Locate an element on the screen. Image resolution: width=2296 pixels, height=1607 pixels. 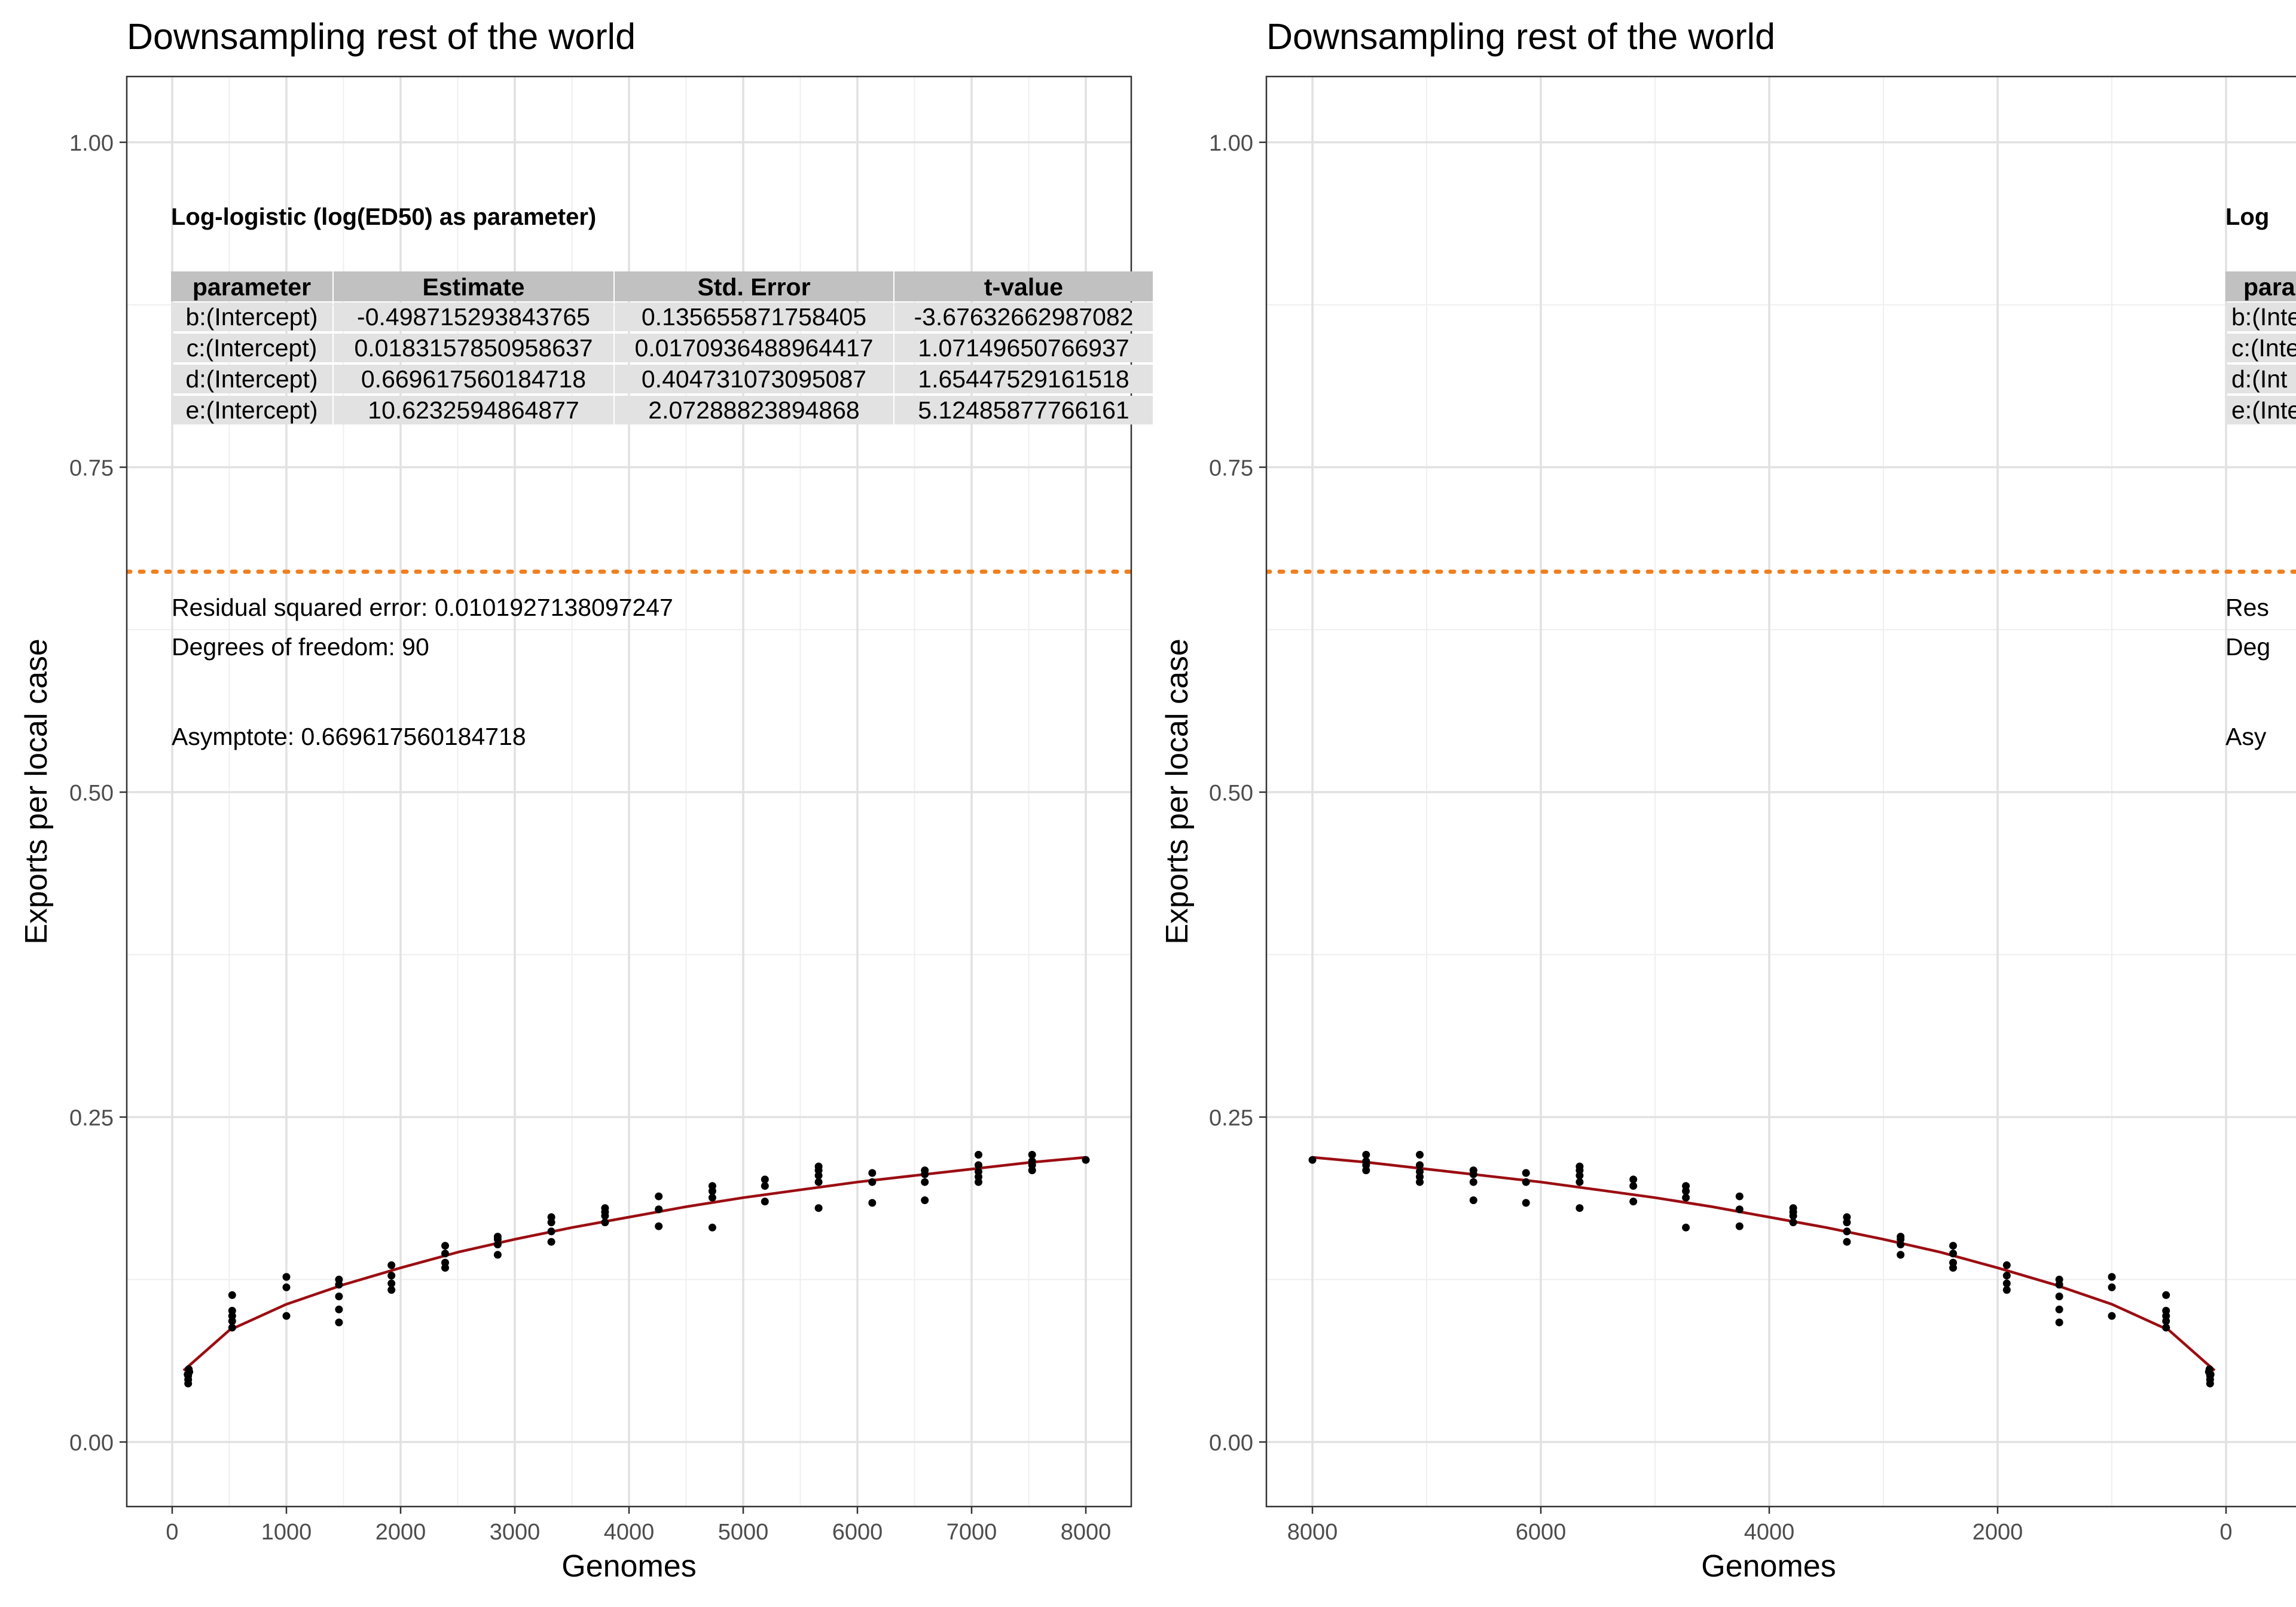
x-tick-label: 7000 is located at coordinates (972, 1532).